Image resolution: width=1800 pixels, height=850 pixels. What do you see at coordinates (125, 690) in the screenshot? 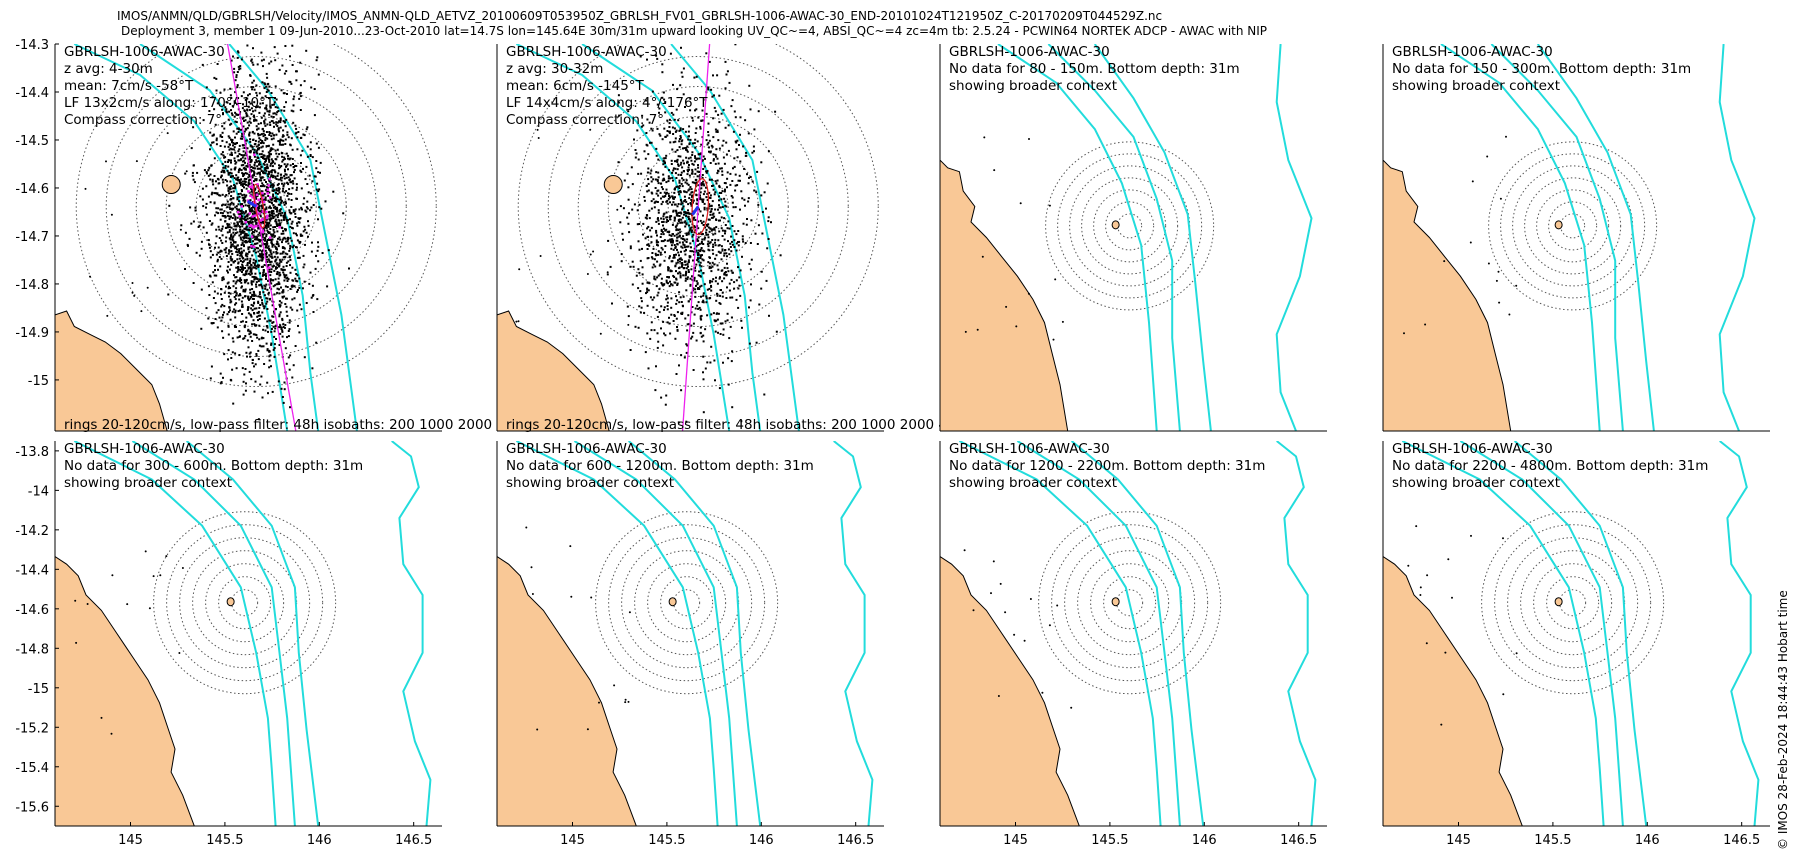
I see `land-mass` at bounding box center [125, 690].